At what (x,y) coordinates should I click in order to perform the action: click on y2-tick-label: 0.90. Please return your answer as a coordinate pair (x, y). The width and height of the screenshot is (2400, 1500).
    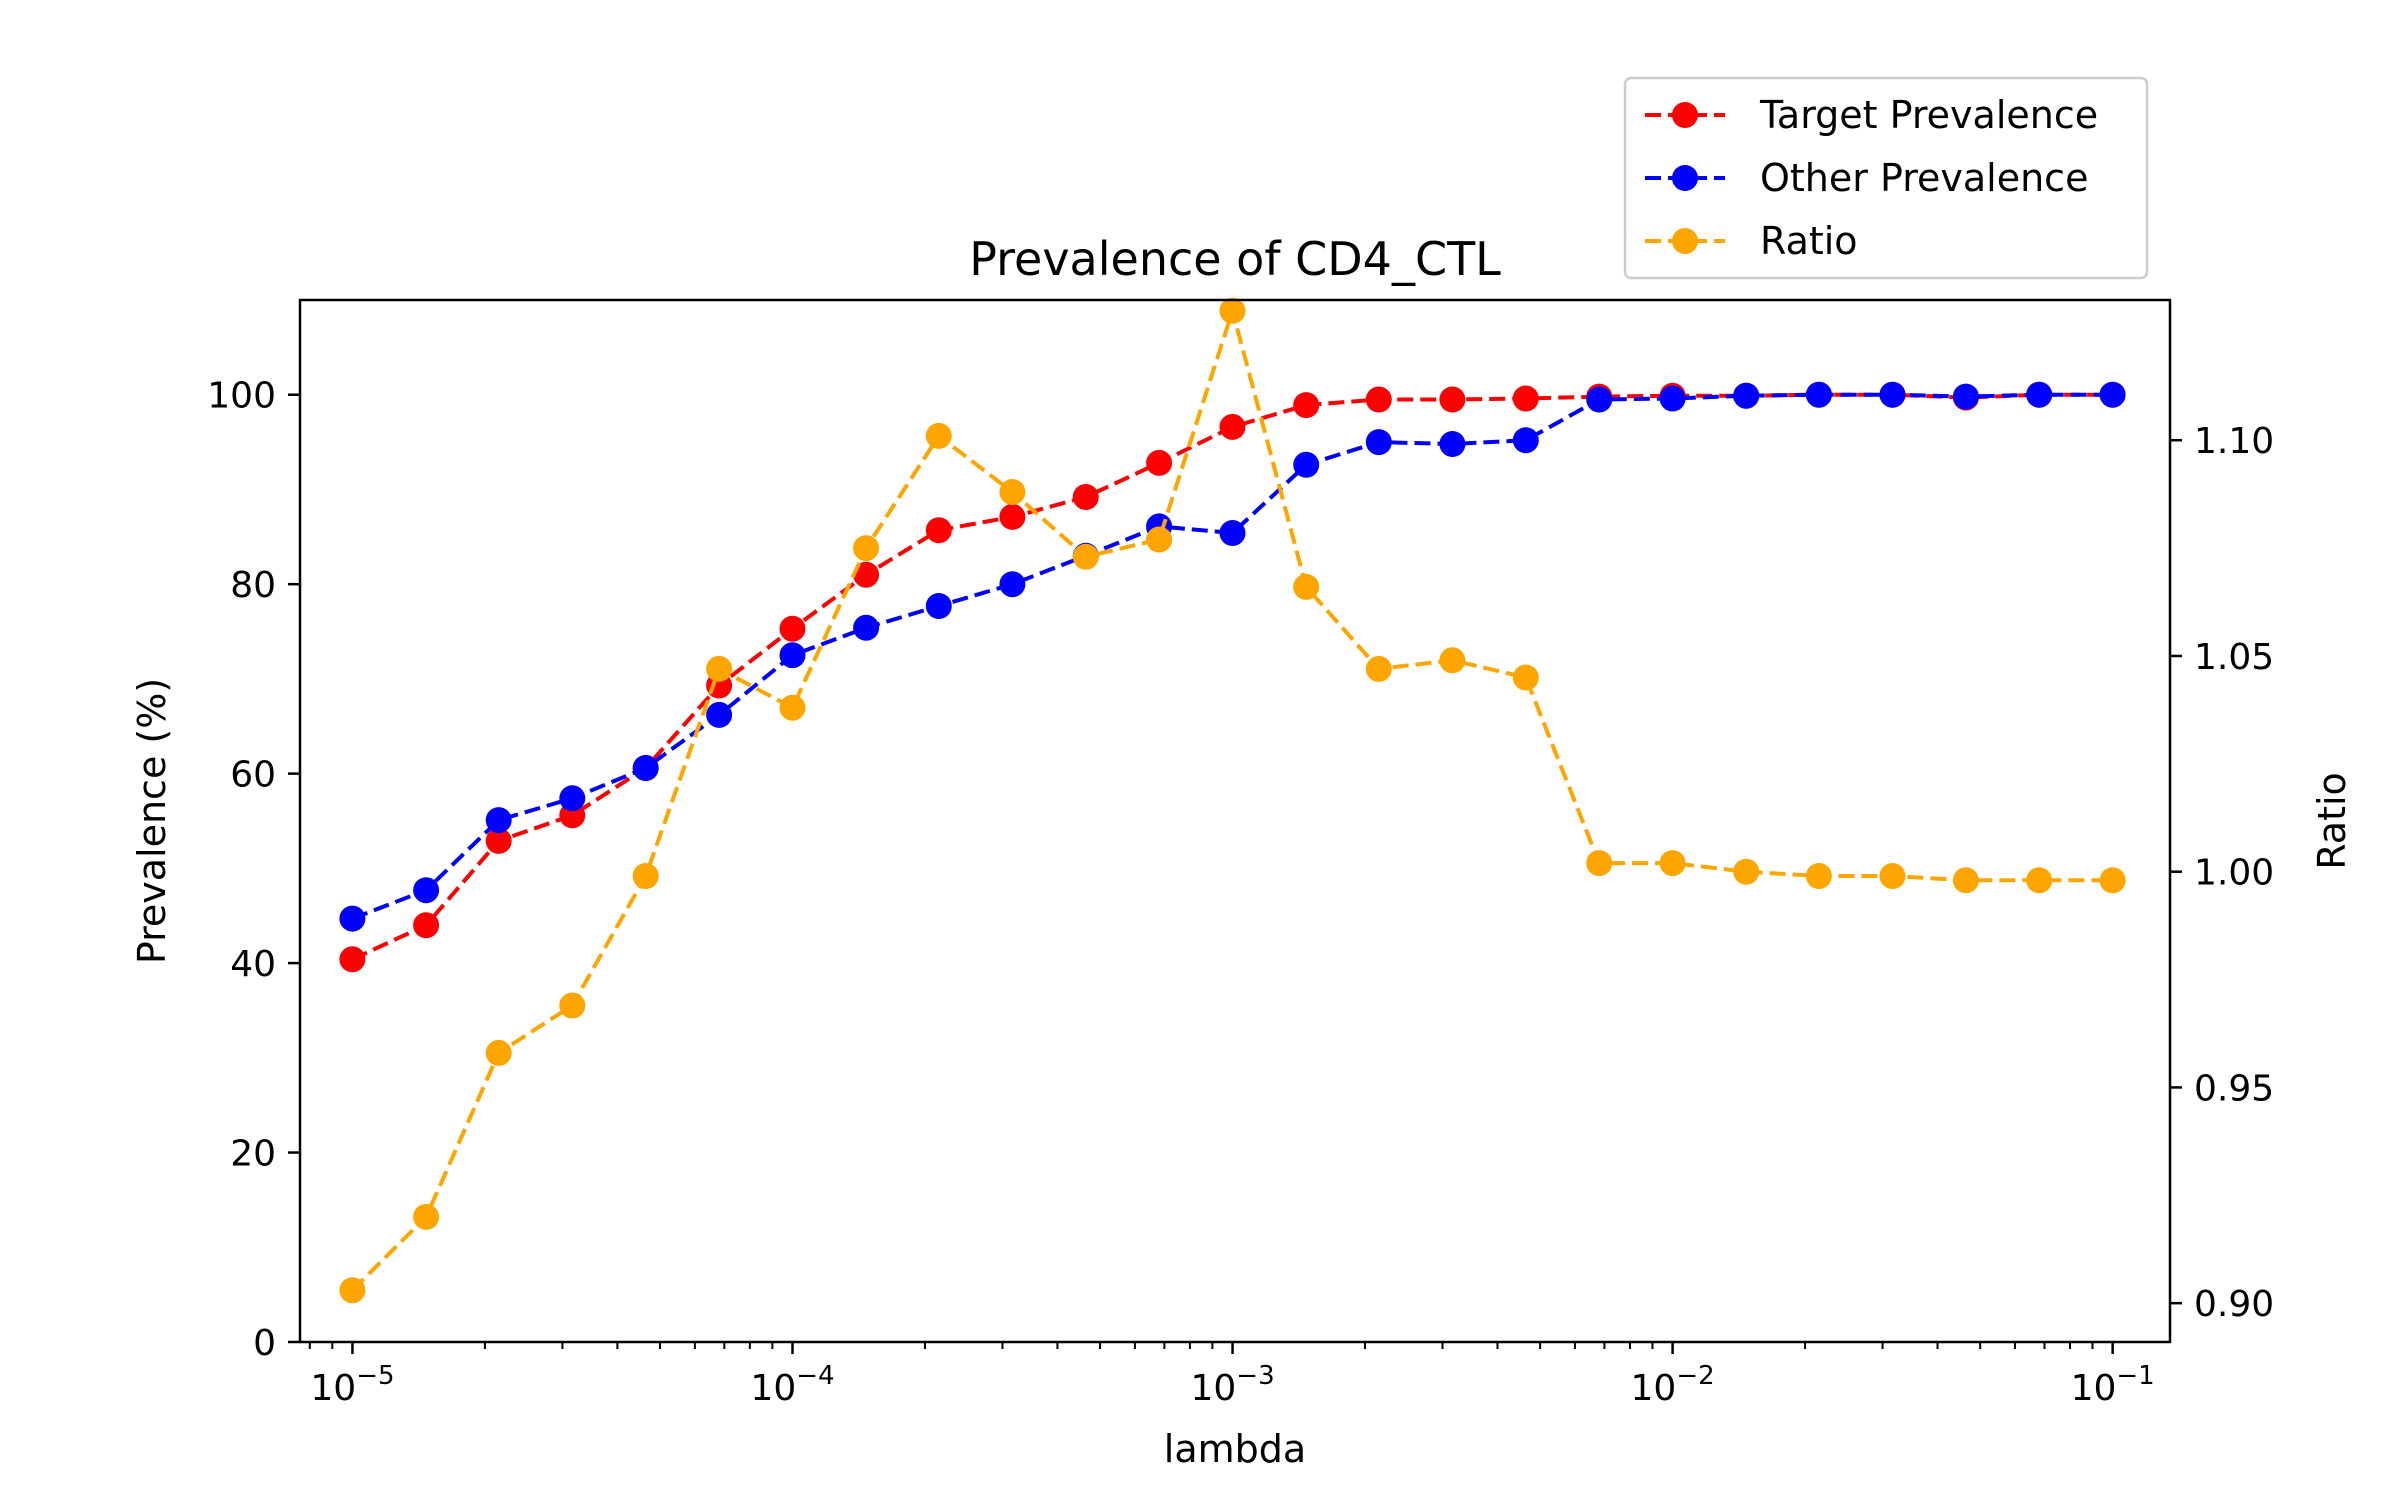
    Looking at the image, I should click on (2234, 1304).